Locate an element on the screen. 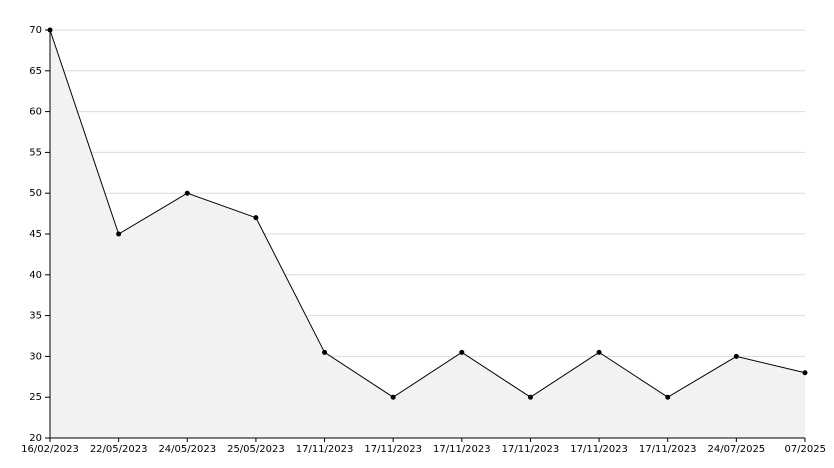 The image size is (834, 468). y-tick-label: 45 is located at coordinates (35, 234).